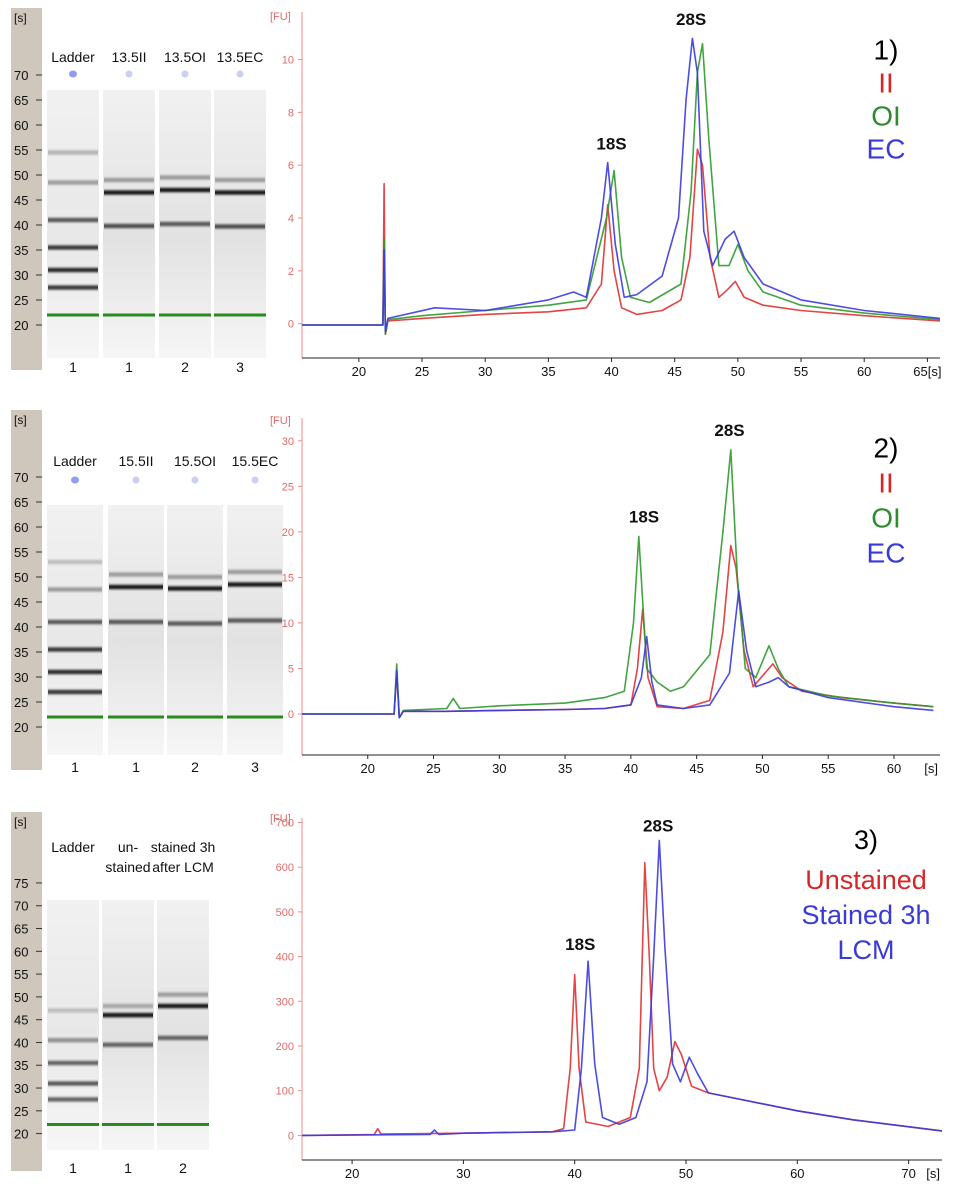 The height and width of the screenshot is (1194, 965). What do you see at coordinates (618, 584) in the screenshot?
I see `series-line-oi` at bounding box center [618, 584].